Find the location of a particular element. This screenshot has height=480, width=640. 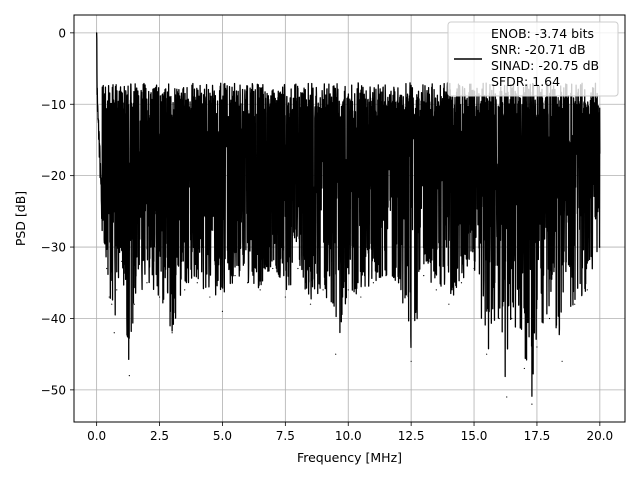

y-tick-label: −40 is located at coordinates (53, 319).